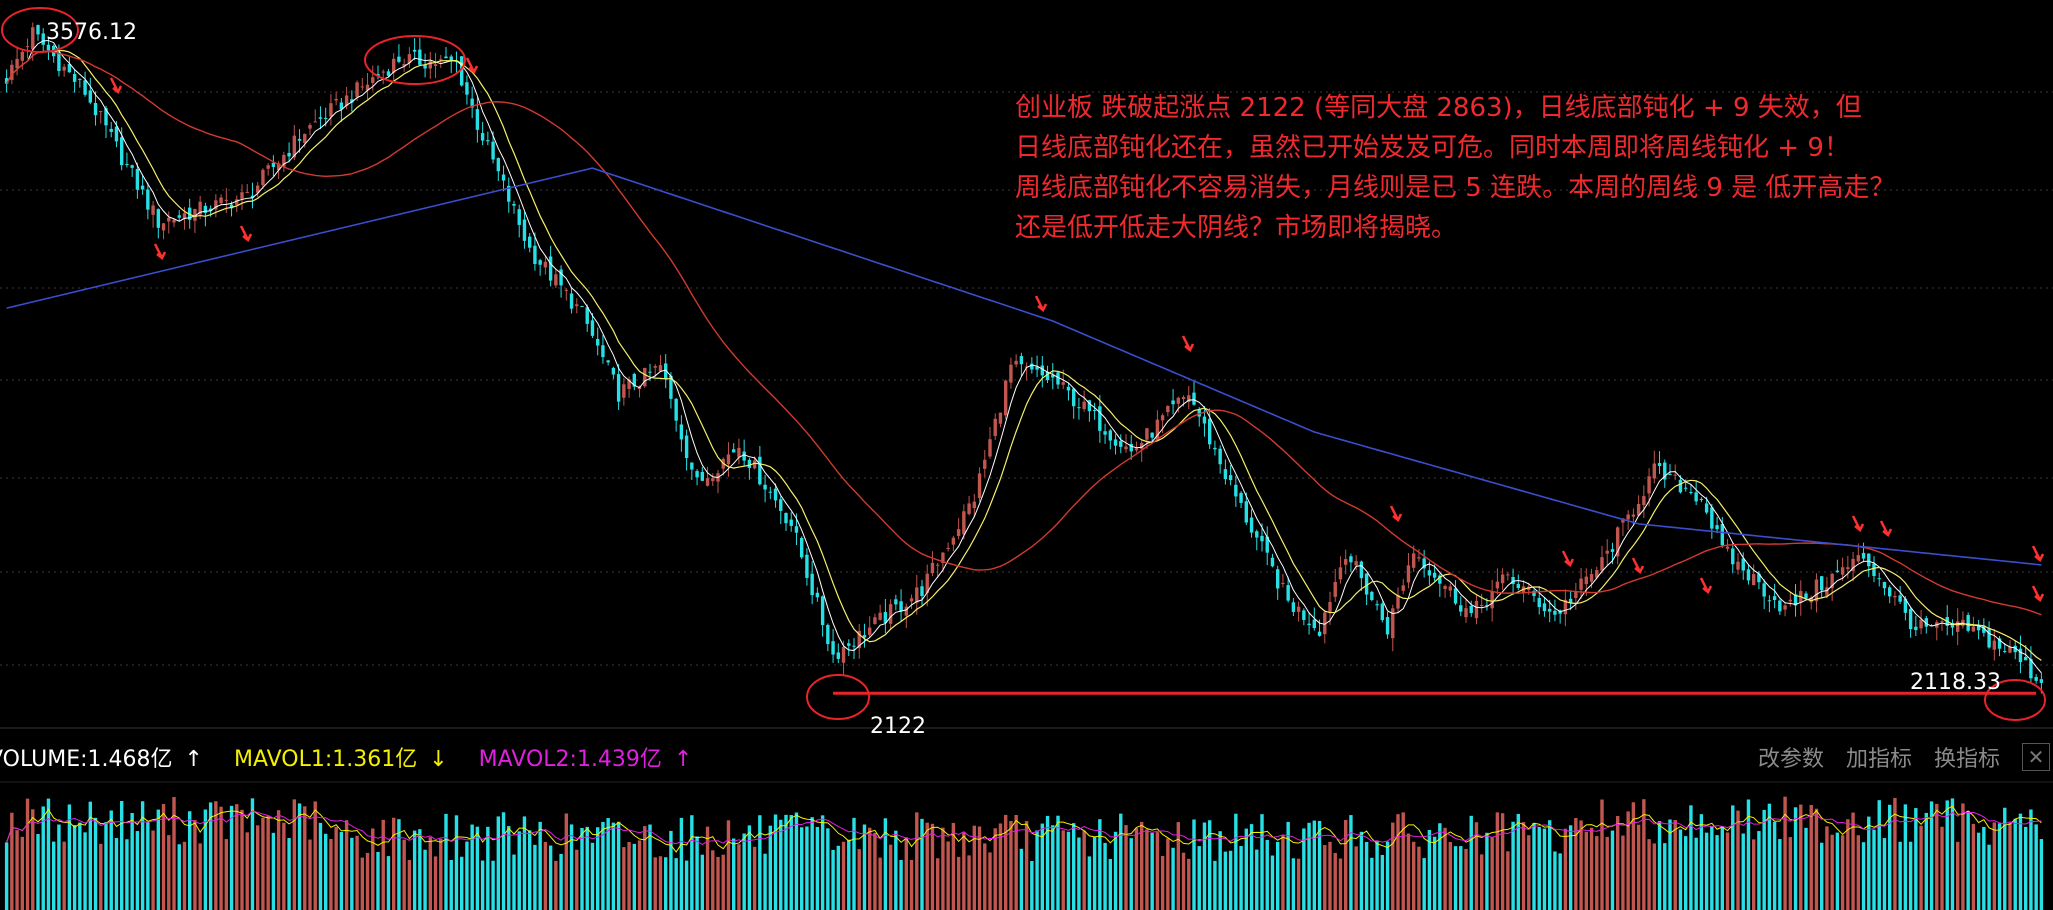 The image size is (2053, 910). What do you see at coordinates (1966, 759) in the screenshot?
I see `switch-indicator-button: 换指标` at bounding box center [1966, 759].